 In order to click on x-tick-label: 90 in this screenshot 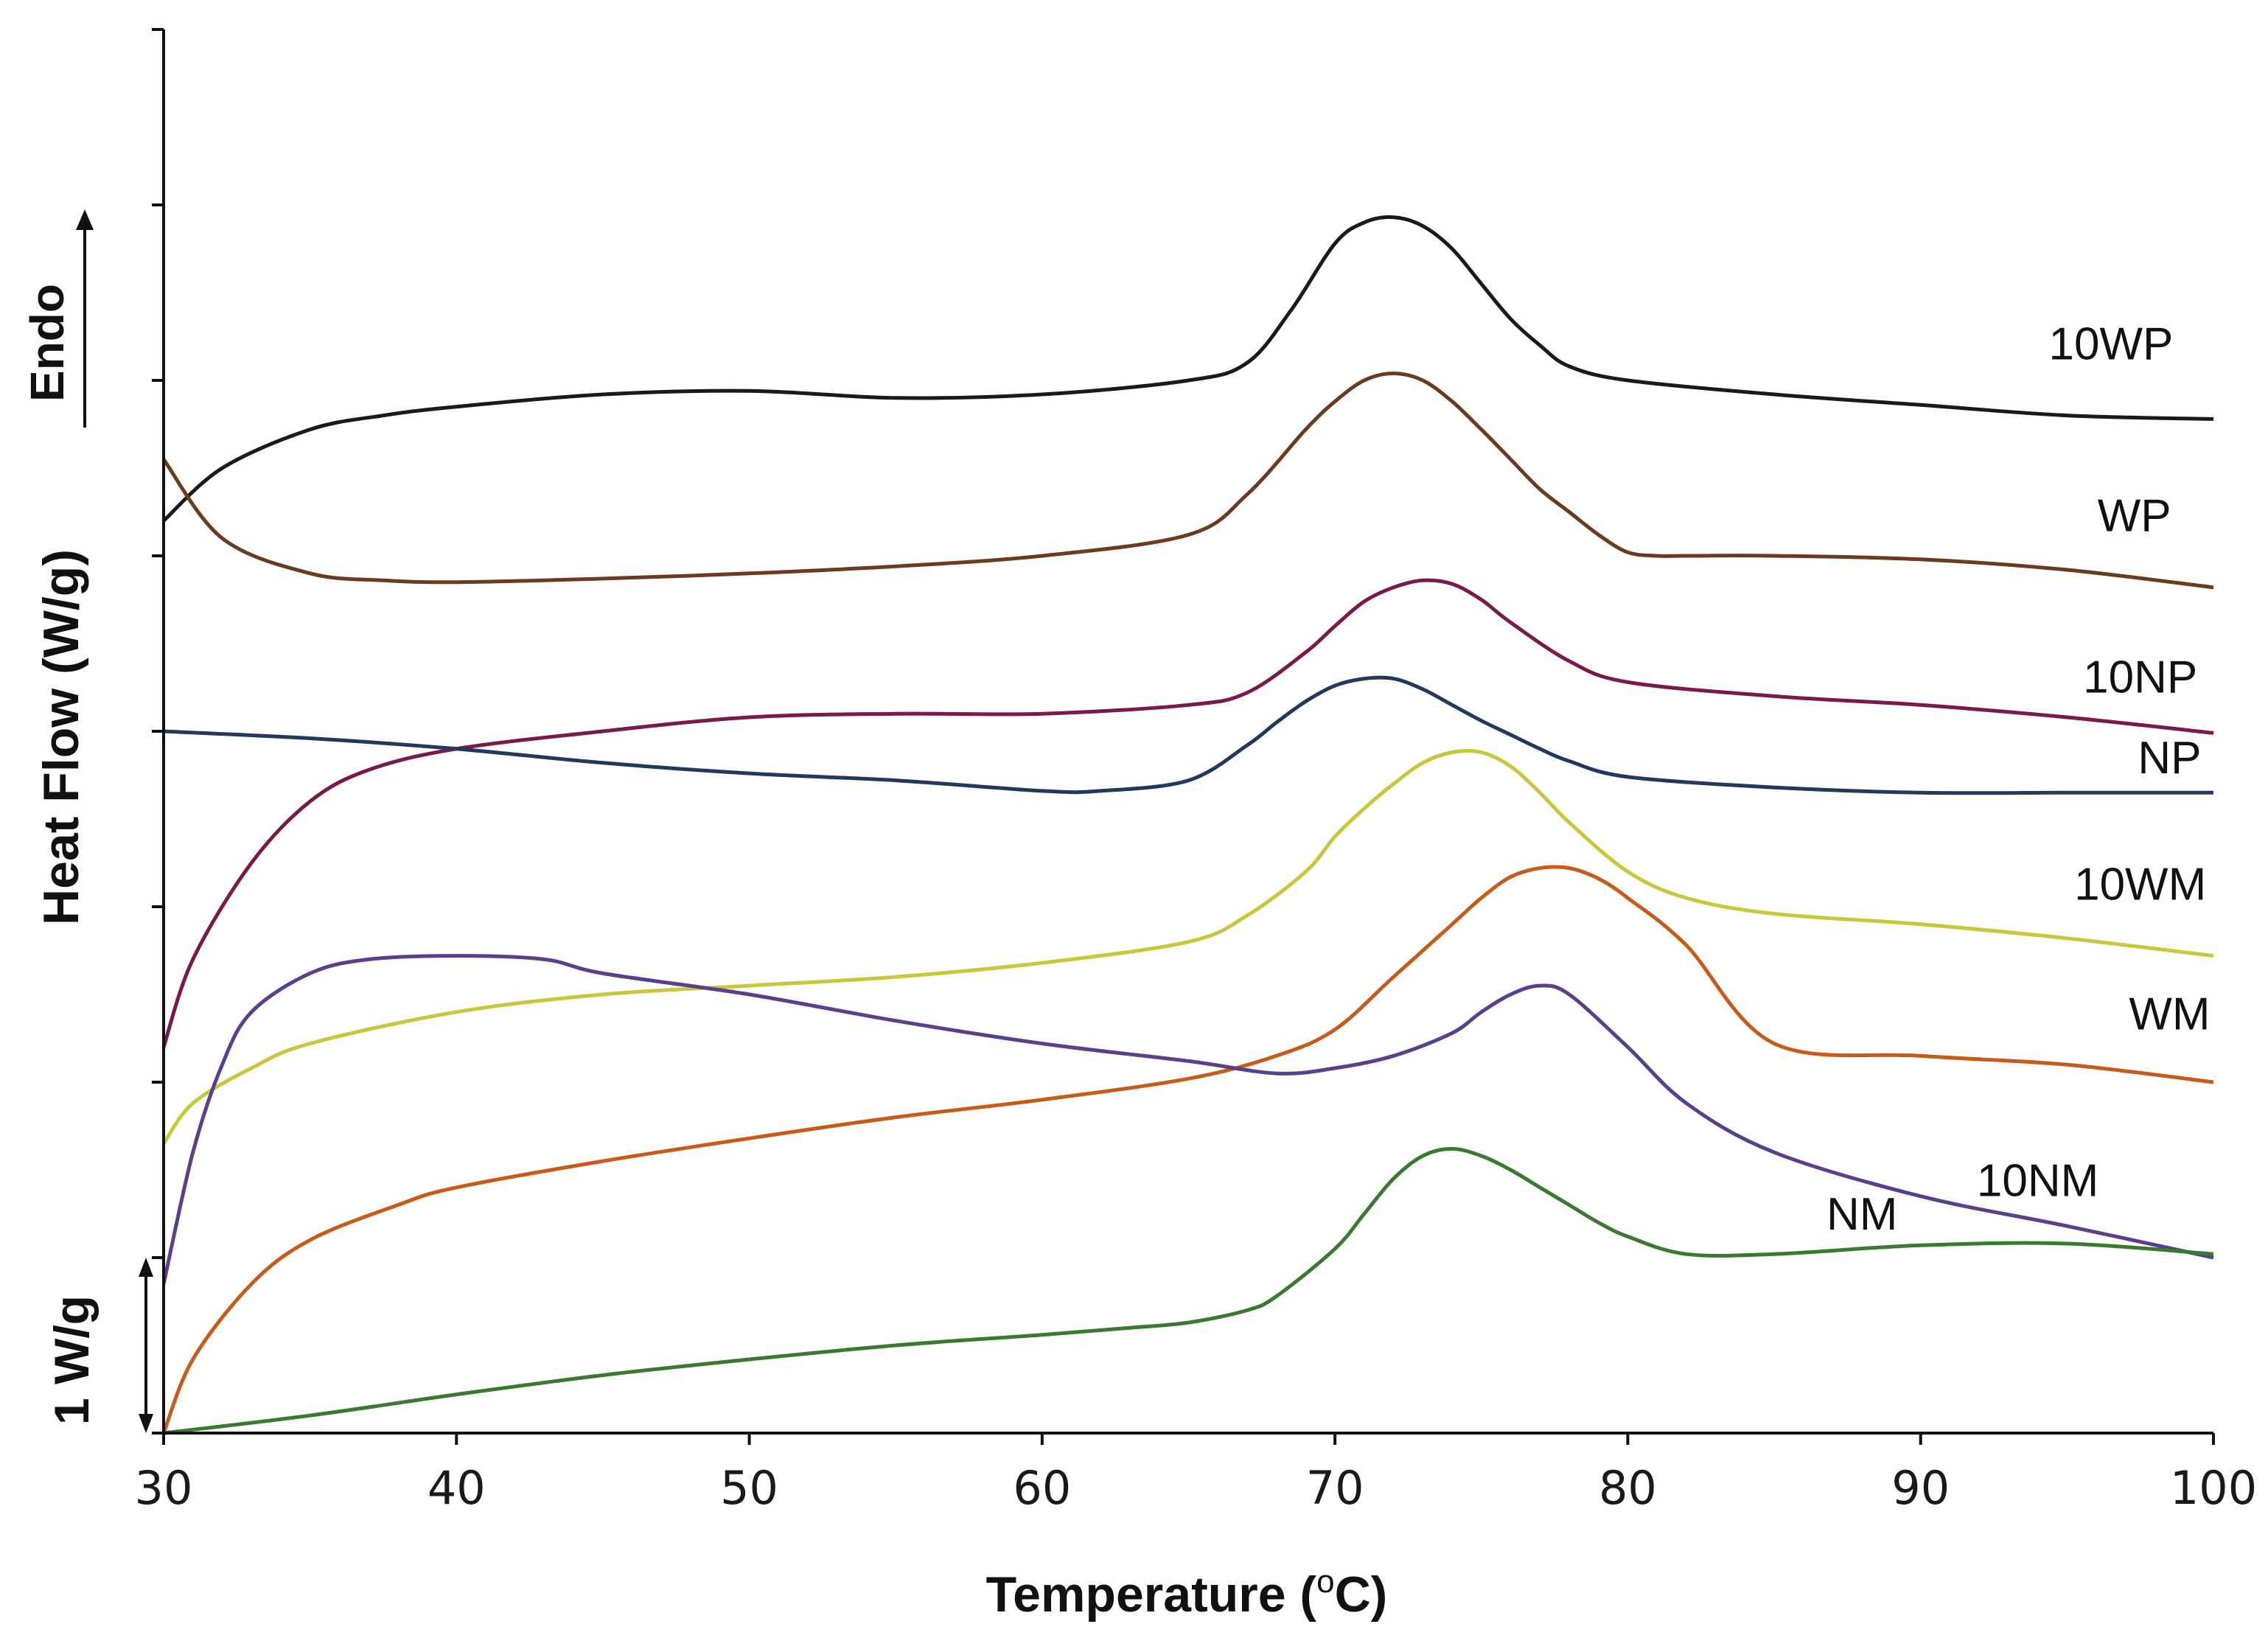, I will do `click(1920, 1488)`.